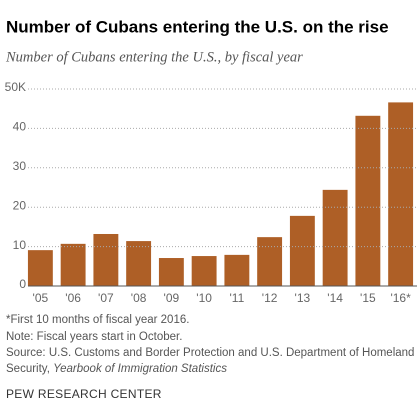 This screenshot has height=415, width=420. What do you see at coordinates (140, 369) in the screenshot?
I see `source-publication: Yearbook of Immigration Statistics` at bounding box center [140, 369].